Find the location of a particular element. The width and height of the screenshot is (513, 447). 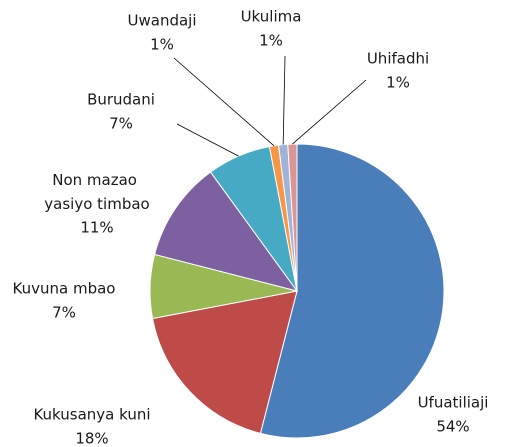

slice-label: Kukusanya kuni is located at coordinates (91, 415).